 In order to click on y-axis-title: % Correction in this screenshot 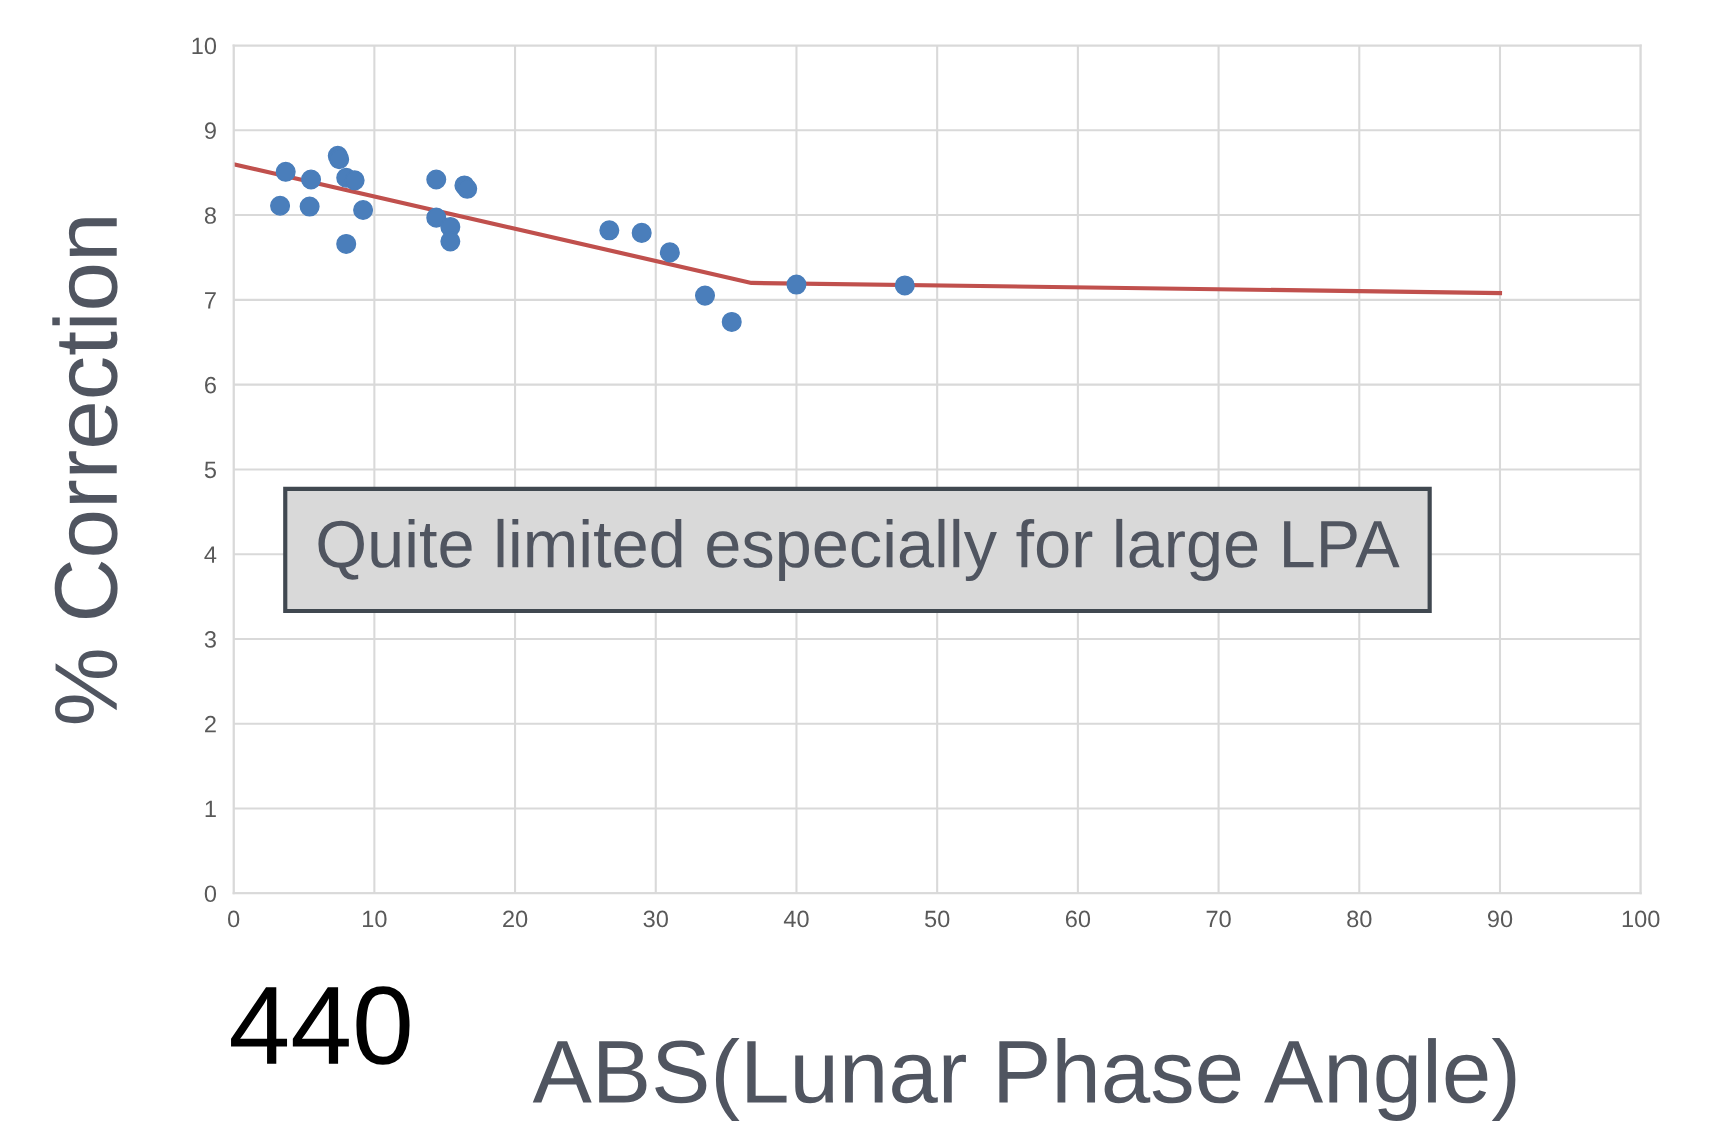, I will do `click(85, 471)`.